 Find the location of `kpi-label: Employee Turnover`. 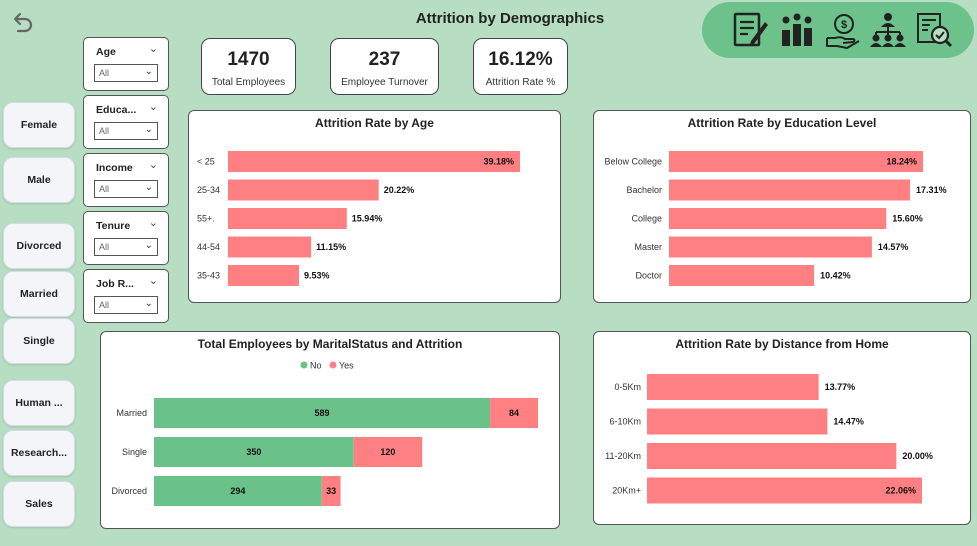

kpi-label: Employee Turnover is located at coordinates (384, 82).